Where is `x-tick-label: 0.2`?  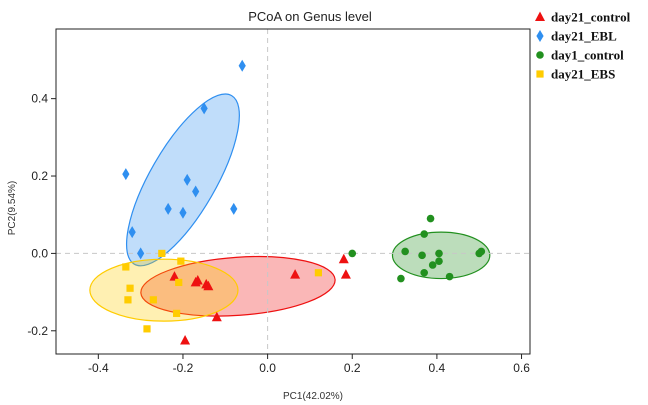
x-tick-label: 0.2 is located at coordinates (352, 368).